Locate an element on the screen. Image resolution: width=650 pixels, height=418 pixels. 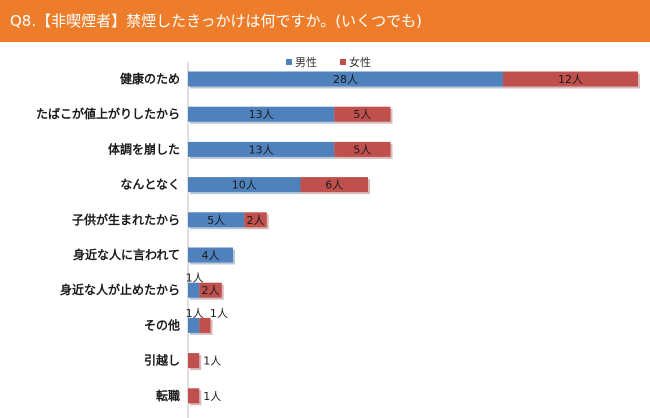
legend-label-female: 女性 is located at coordinates (360, 62).